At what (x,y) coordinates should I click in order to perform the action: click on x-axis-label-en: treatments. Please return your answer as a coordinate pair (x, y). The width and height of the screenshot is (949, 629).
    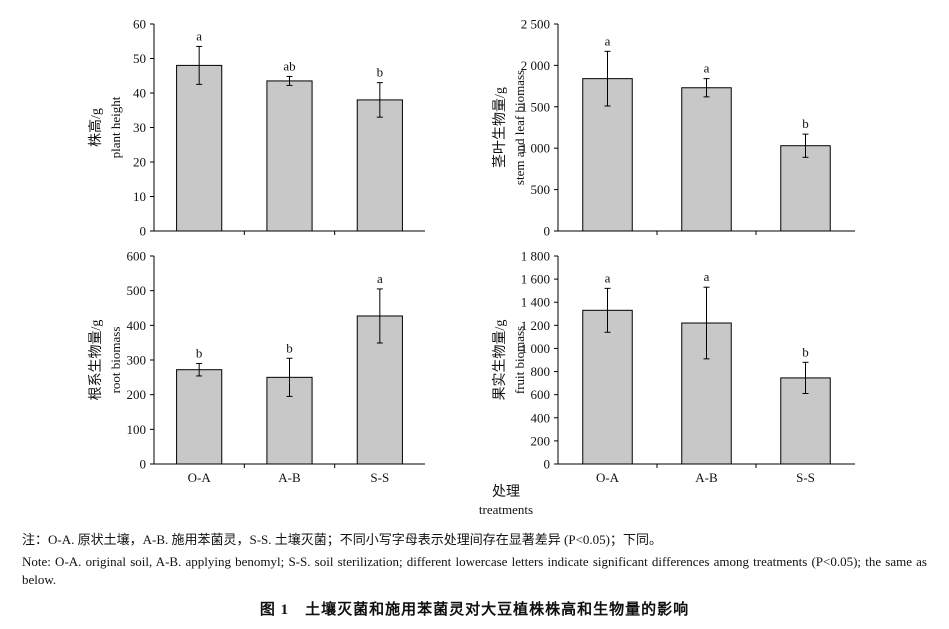
    Looking at the image, I should click on (506, 509).